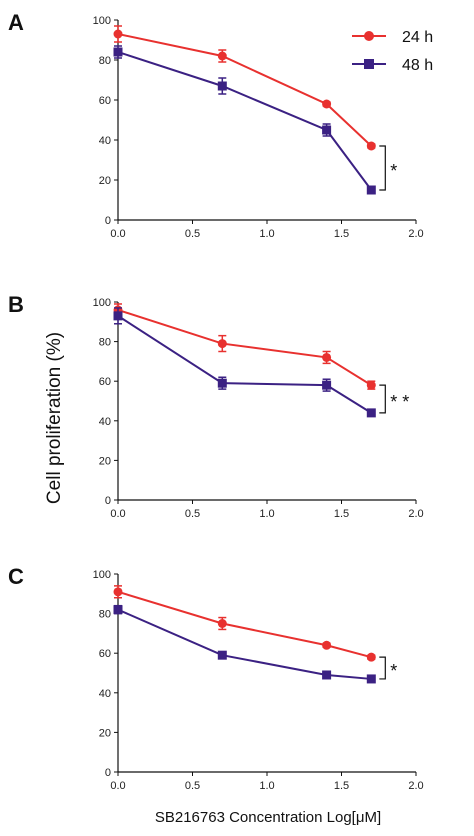 The width and height of the screenshot is (474, 836). What do you see at coordinates (16, 22) in the screenshot?
I see `panel-letter: A` at bounding box center [16, 22].